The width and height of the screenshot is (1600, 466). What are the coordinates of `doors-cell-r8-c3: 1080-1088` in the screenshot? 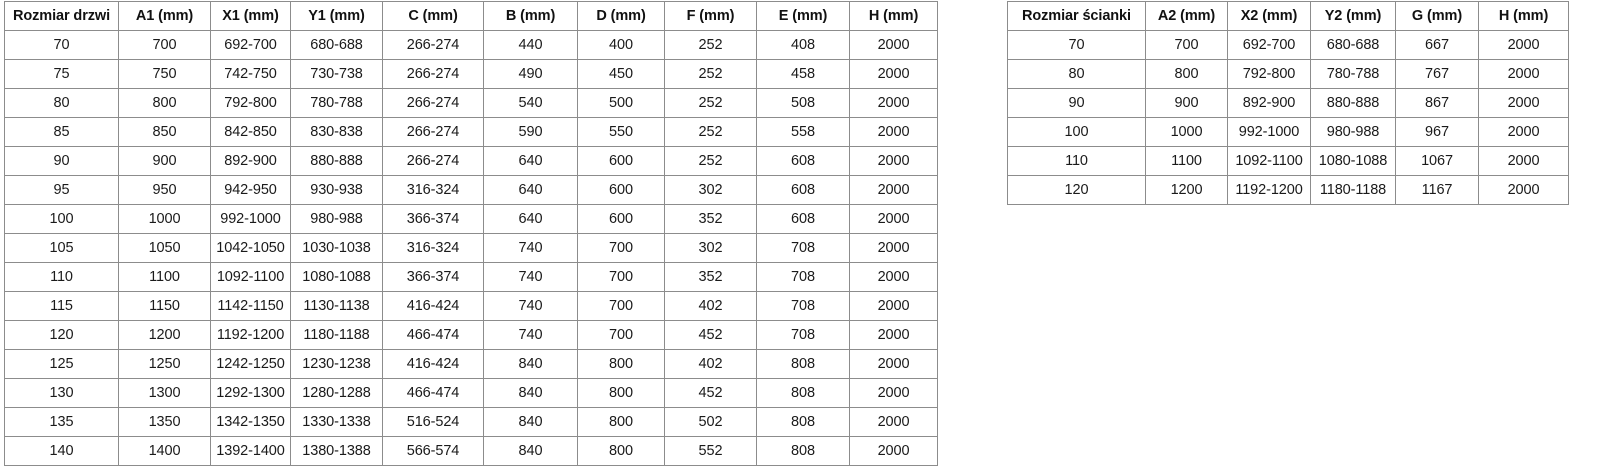 It's located at (336, 277).